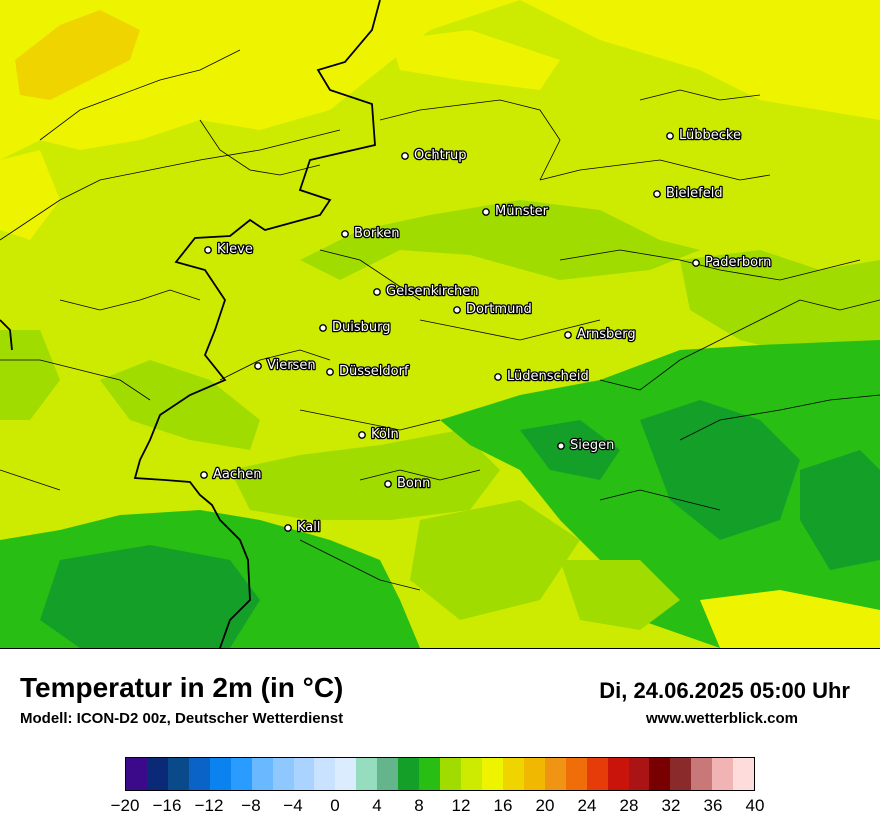 This screenshot has width=880, height=830. I want to click on city-label: Paderborn, so click(738, 262).